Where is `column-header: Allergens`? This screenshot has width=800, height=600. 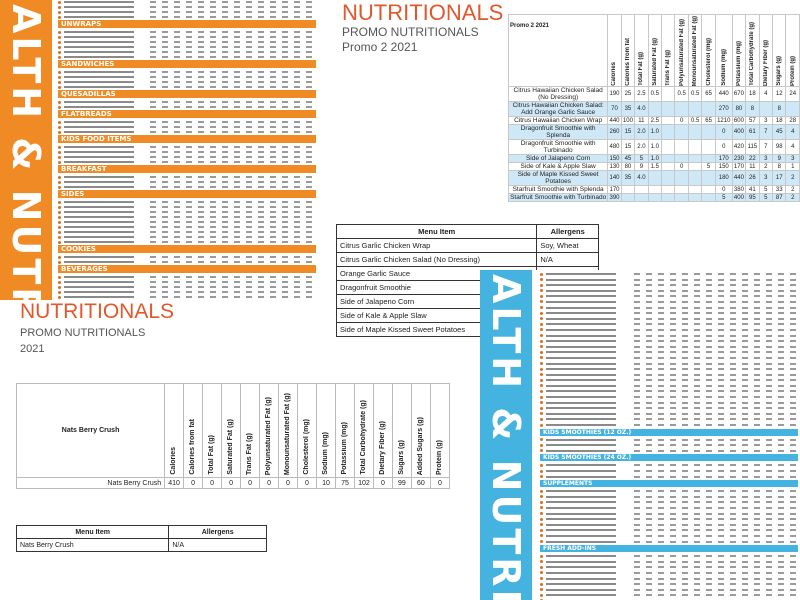
column-header: Allergens is located at coordinates (217, 532).